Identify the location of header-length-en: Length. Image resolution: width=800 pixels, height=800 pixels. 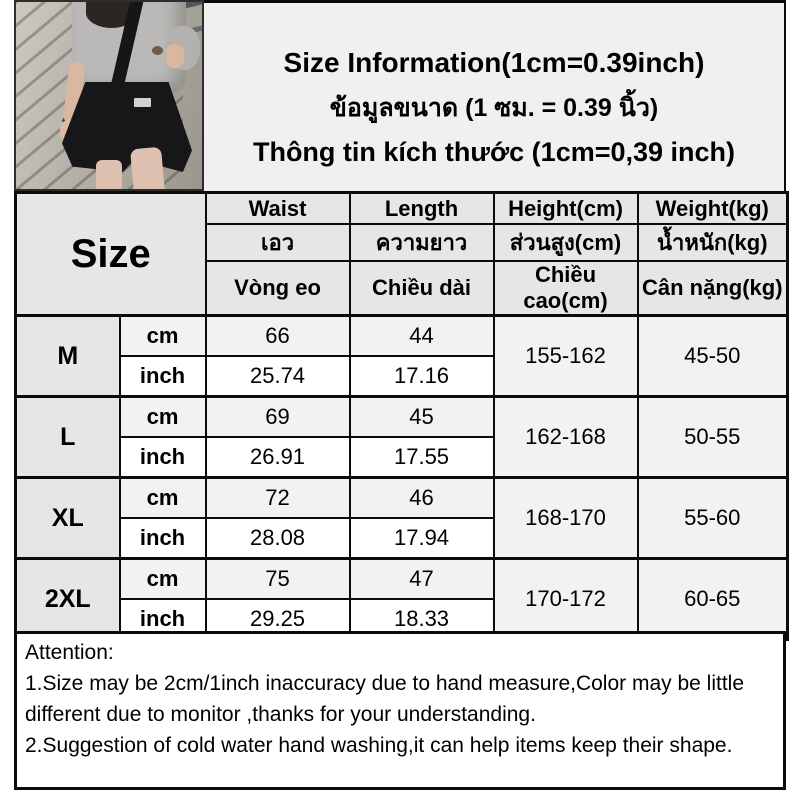
(421, 208).